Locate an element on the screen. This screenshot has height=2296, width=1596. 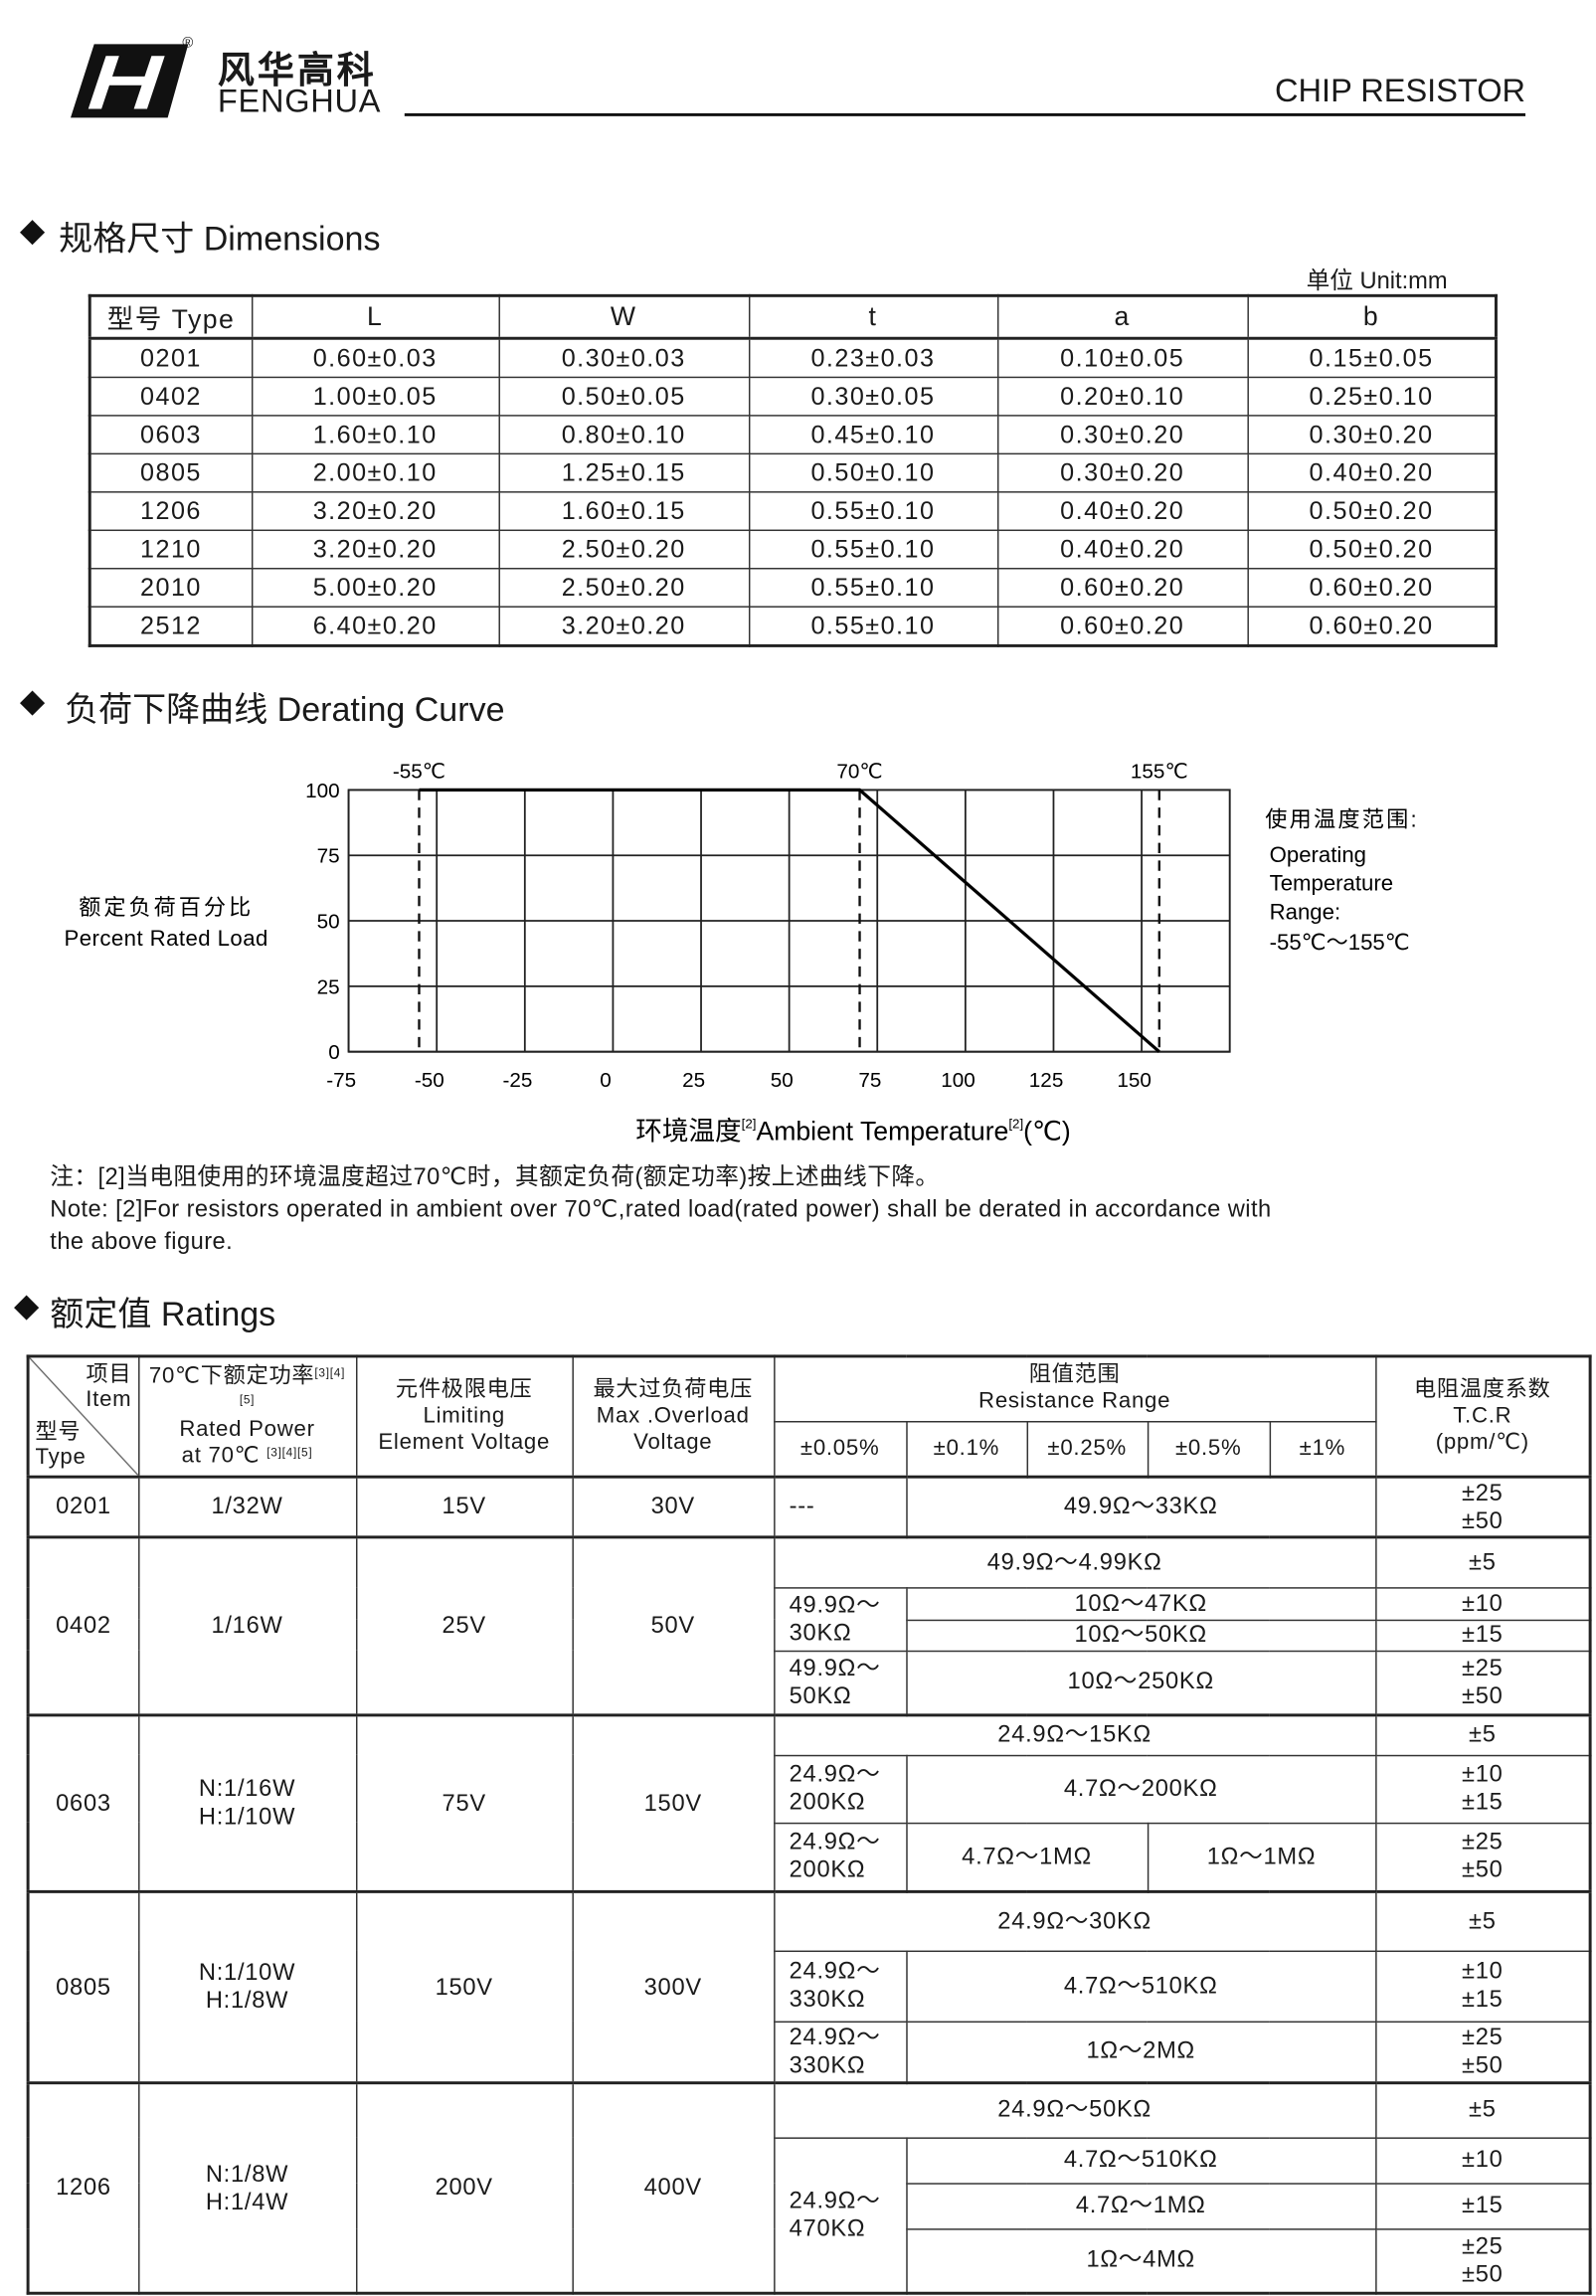
text-line: 阻值范围 is located at coordinates (1074, 1375).